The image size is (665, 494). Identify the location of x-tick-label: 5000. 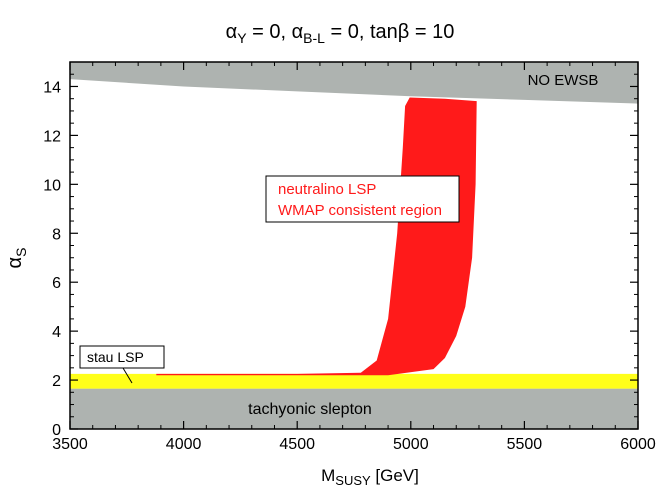
(411, 444).